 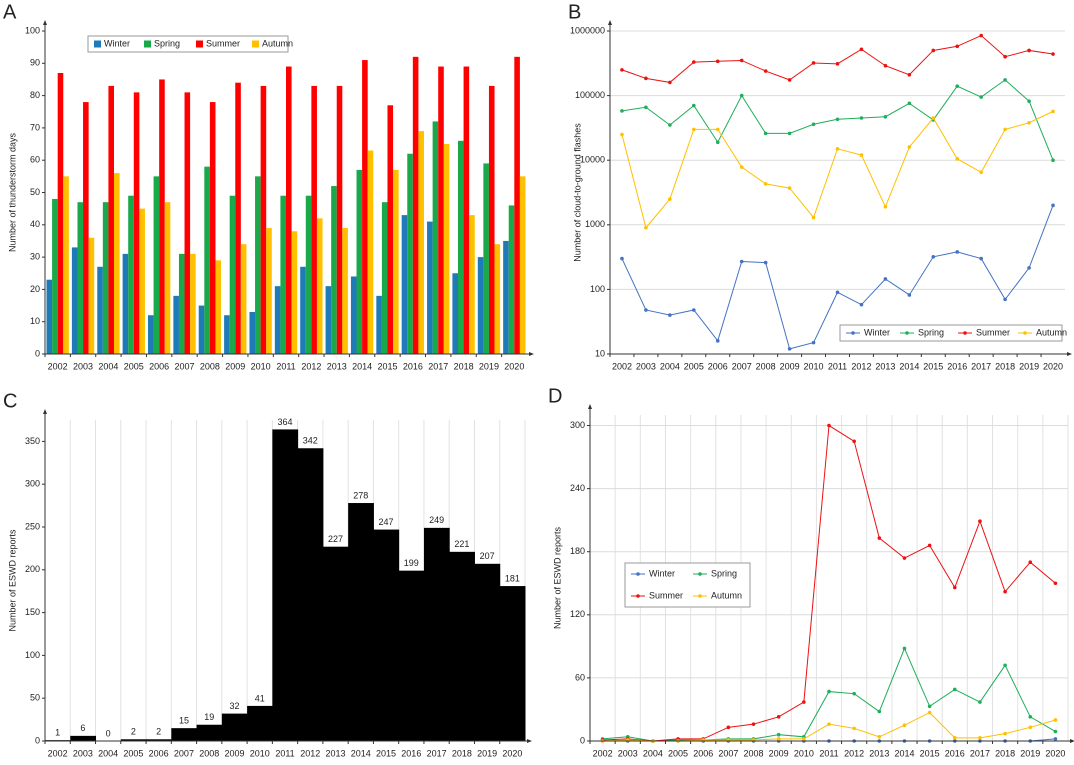 What do you see at coordinates (133, 732) in the screenshot?
I see `value-label: 2` at bounding box center [133, 732].